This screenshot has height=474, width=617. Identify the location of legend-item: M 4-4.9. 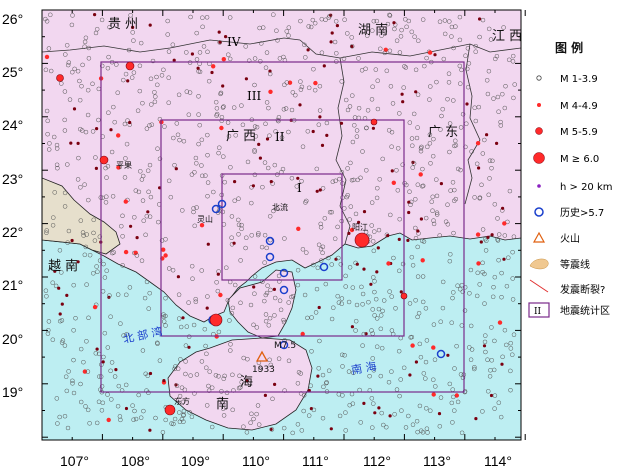
(567, 106).